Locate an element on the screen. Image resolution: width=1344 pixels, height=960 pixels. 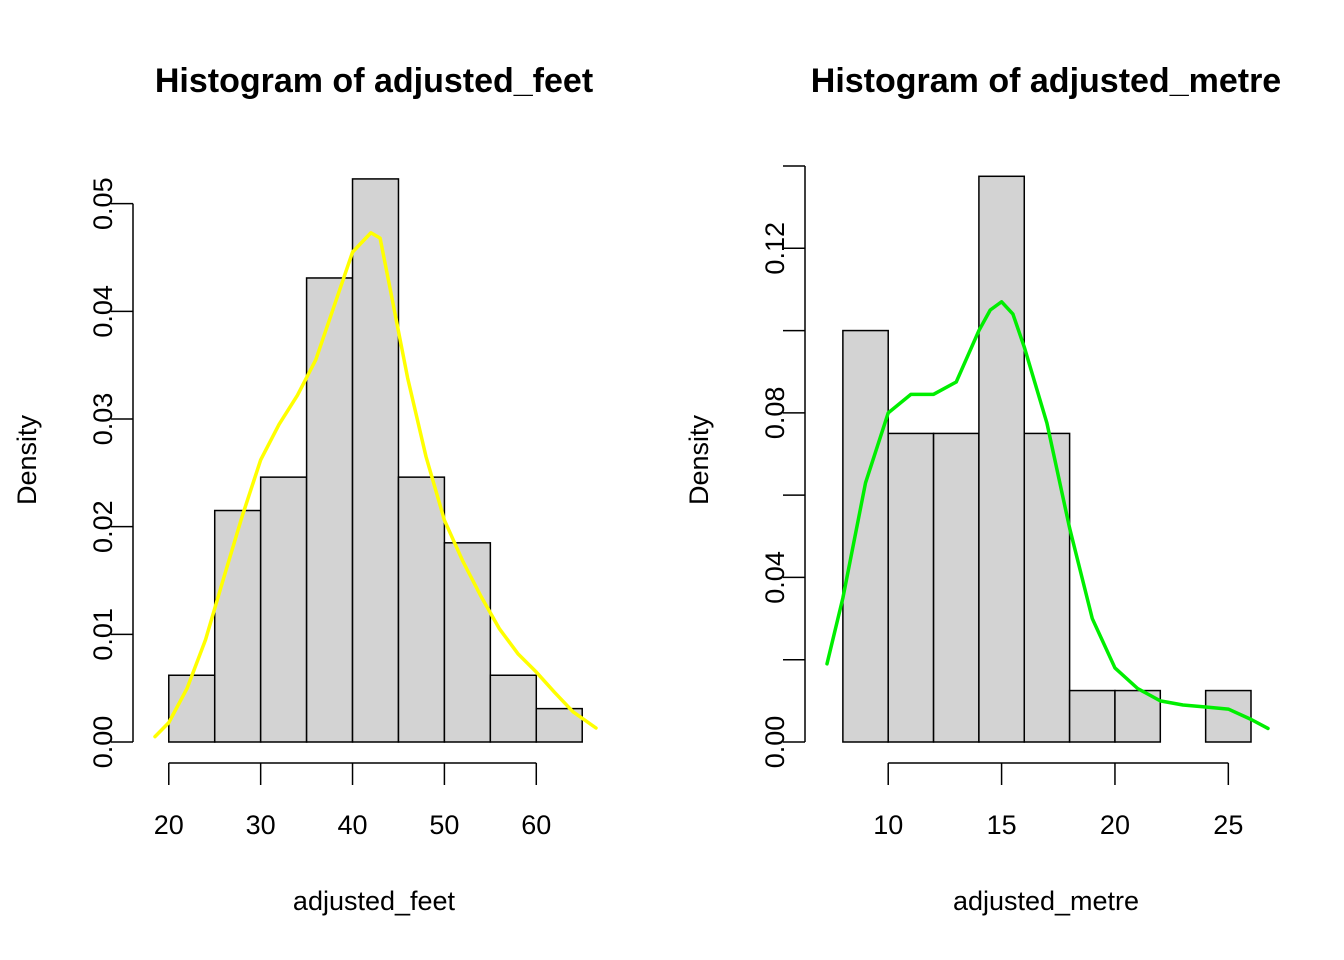
y-tick-label: 0.02 is located at coordinates (103, 526).